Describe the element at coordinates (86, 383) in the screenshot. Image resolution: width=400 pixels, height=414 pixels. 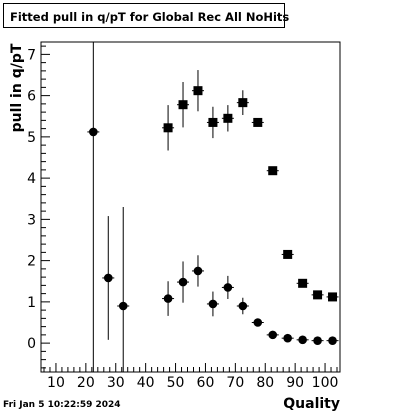
I see `x-tick-label: 20` at that location.